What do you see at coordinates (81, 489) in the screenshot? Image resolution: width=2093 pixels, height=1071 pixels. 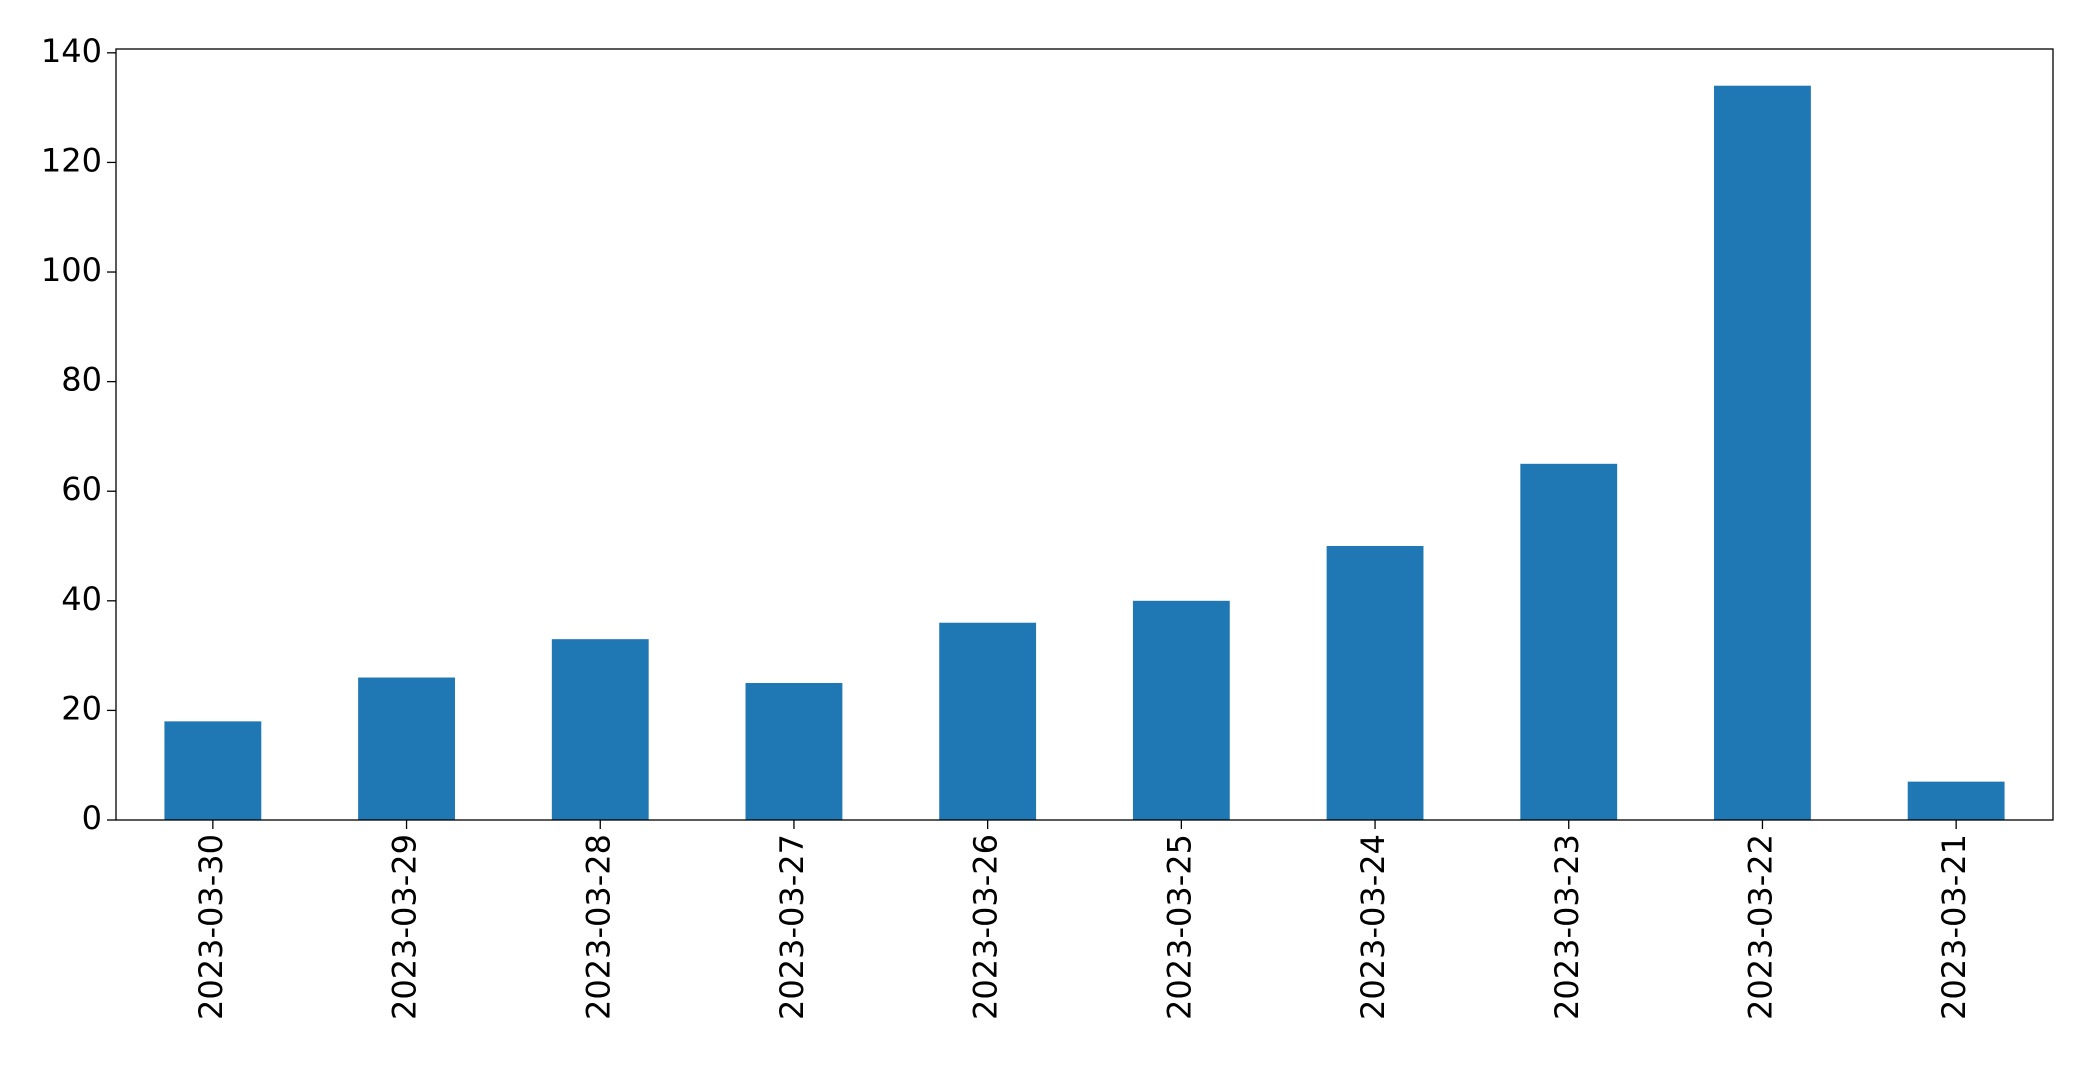 I see `y-tick-label: 60` at bounding box center [81, 489].